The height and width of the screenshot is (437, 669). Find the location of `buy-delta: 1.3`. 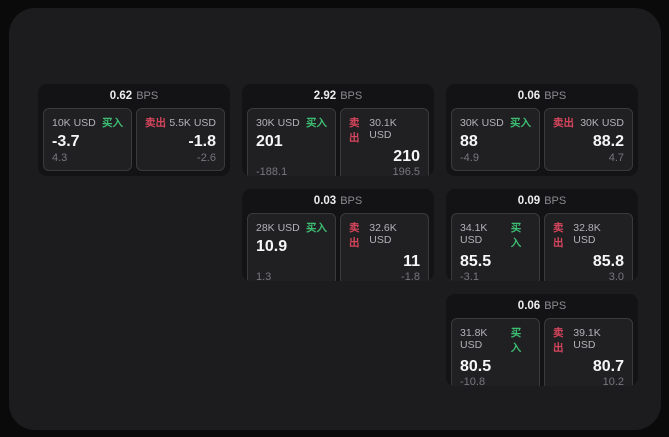

buy-delta: 1.3 is located at coordinates (264, 276).